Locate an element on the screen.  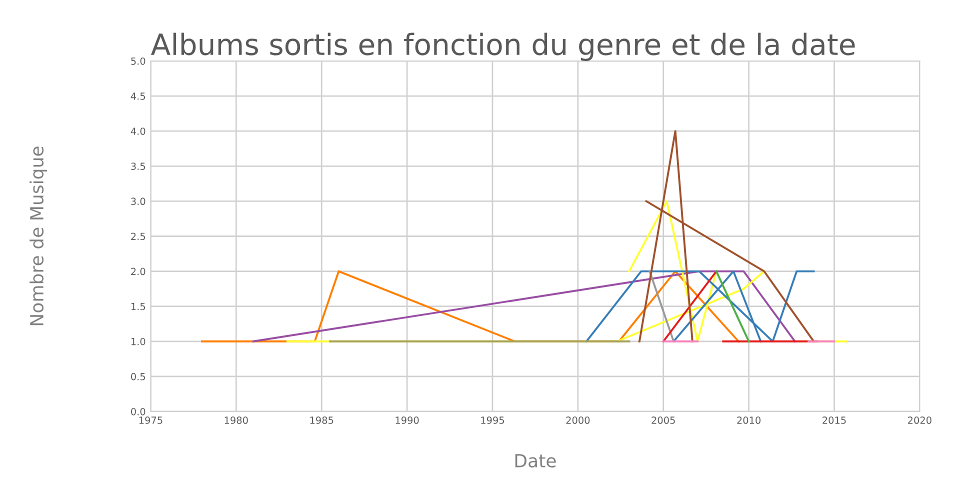
y-tick-label: 4.5 is located at coordinates (138, 96).